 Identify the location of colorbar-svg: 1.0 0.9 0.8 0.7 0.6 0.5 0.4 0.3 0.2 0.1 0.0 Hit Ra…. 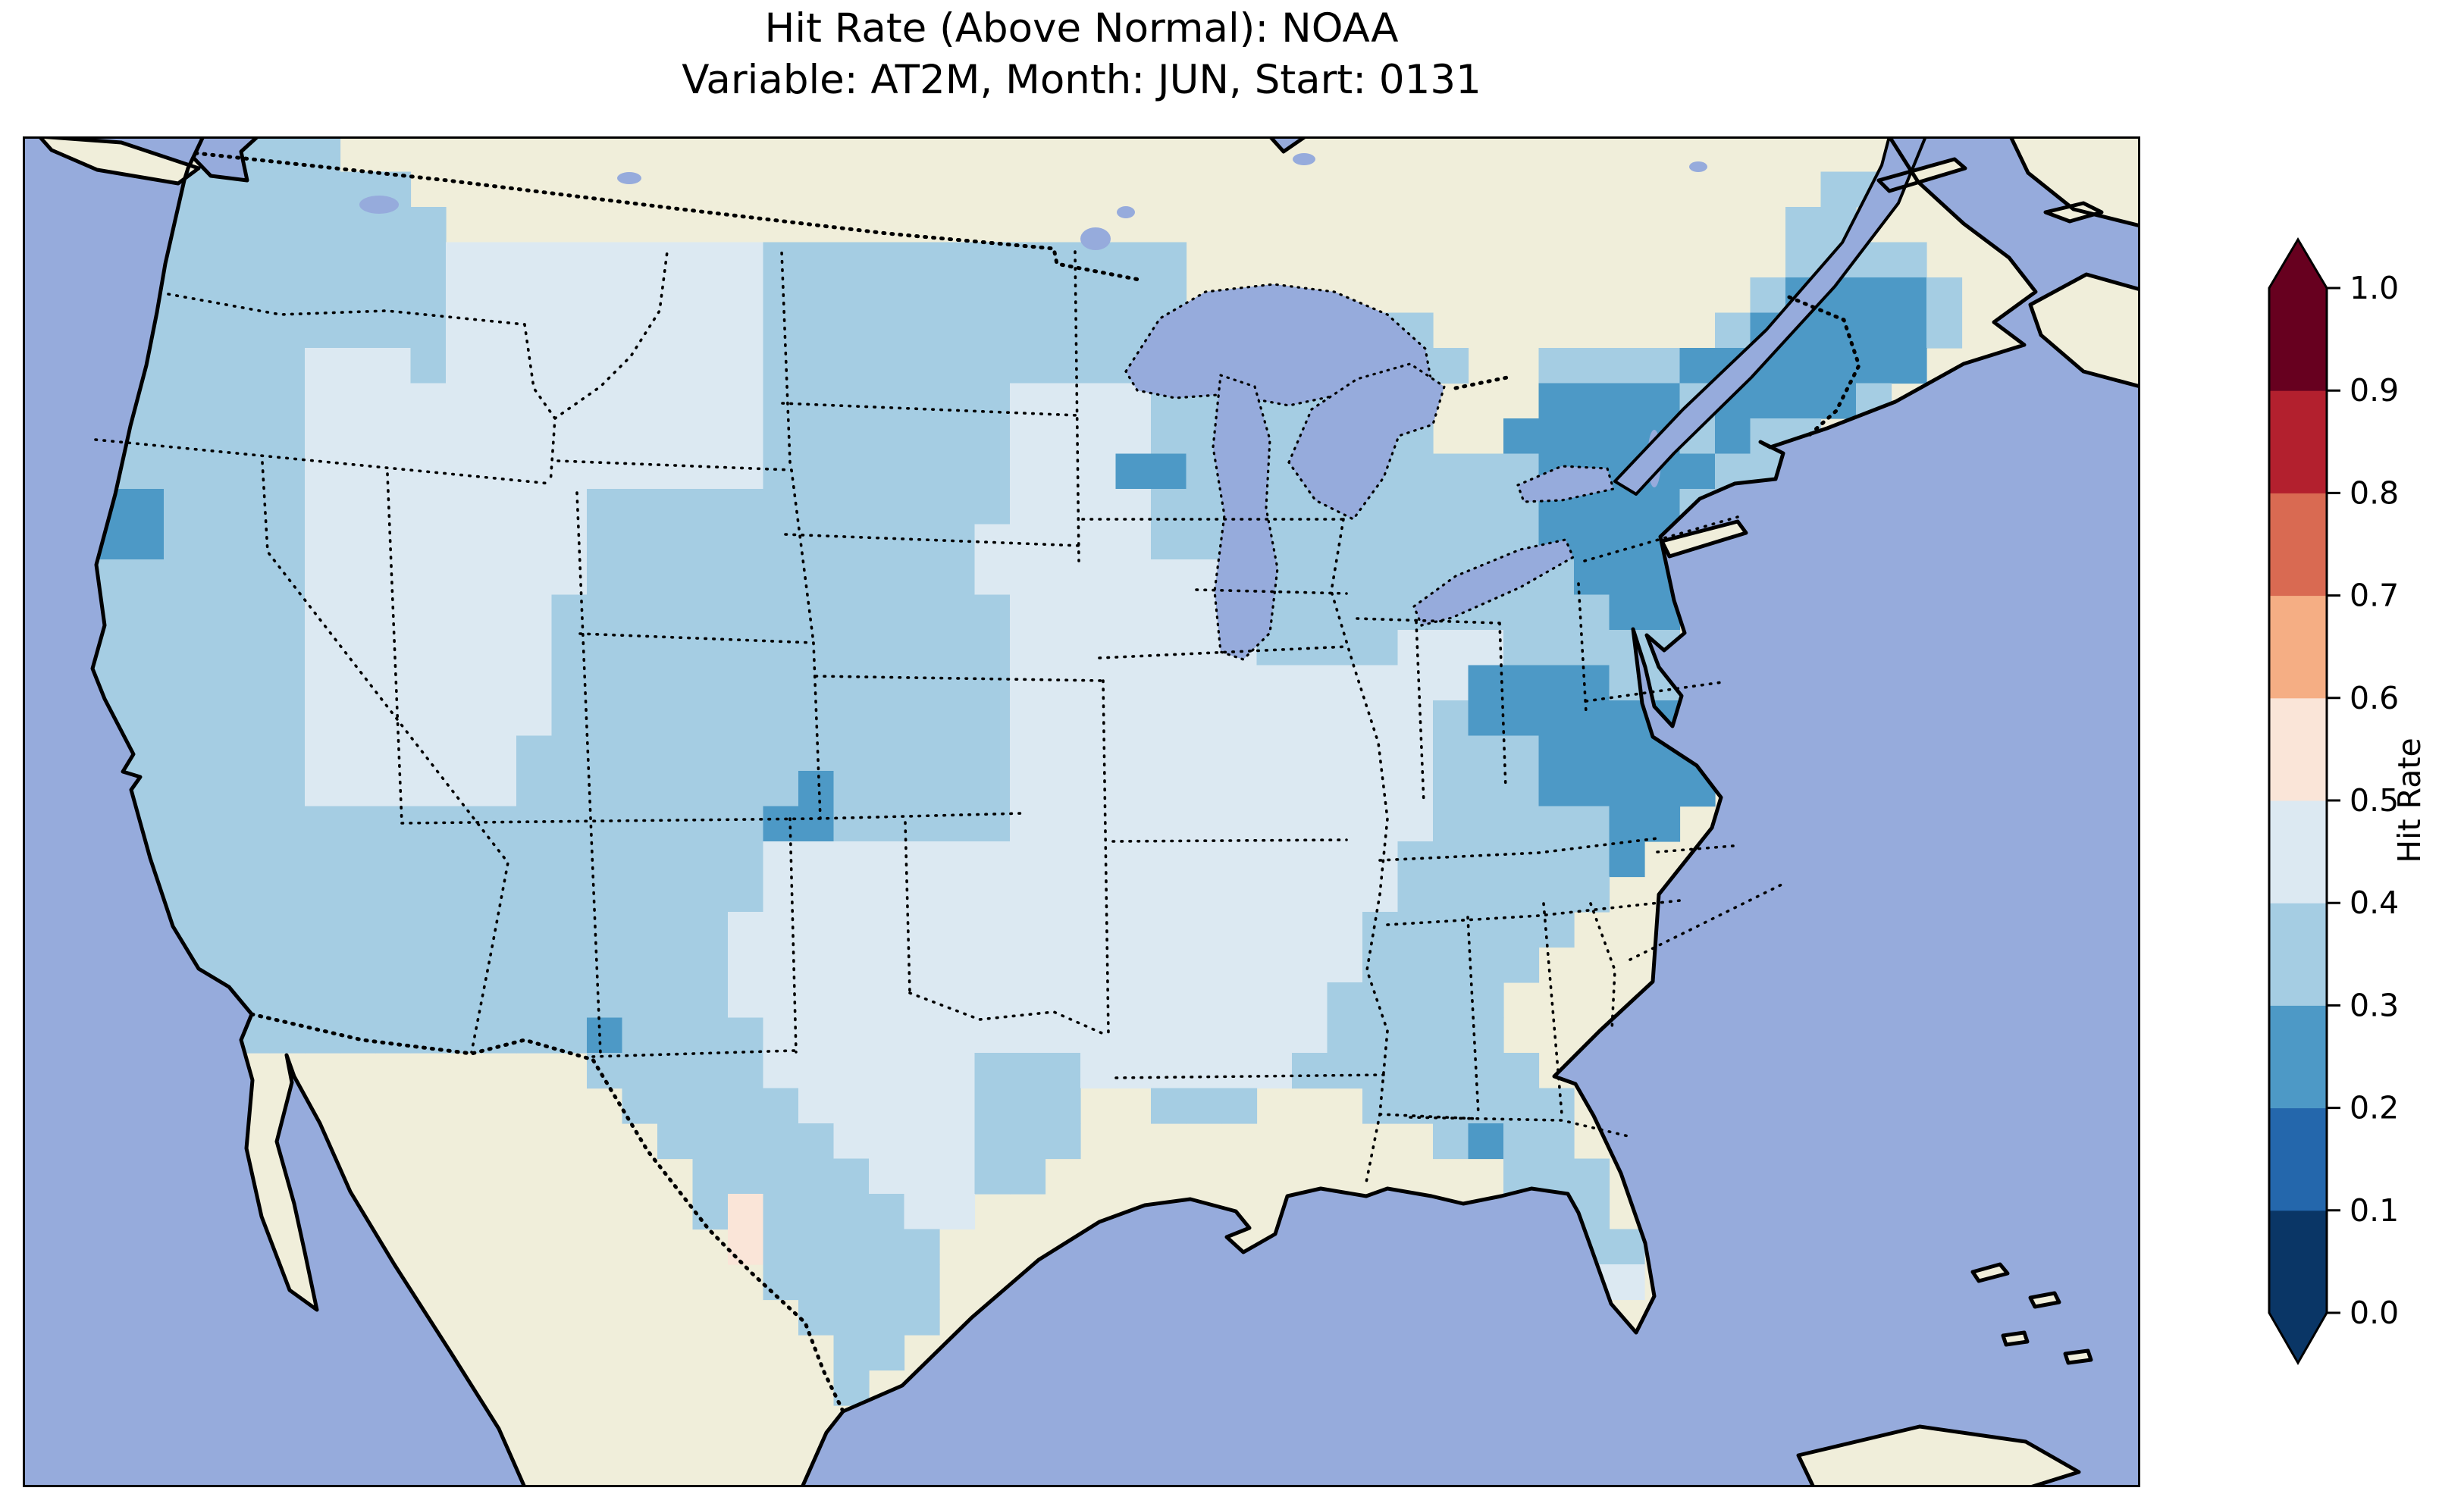
(2348, 801).